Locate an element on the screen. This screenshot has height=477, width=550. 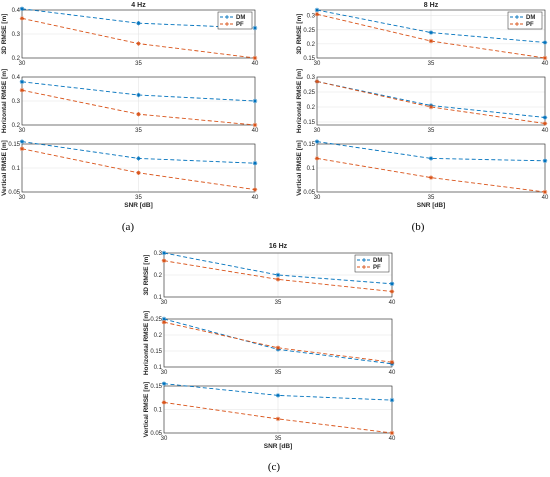
y-axis-label: Horizontal RMSE [m] is located at coordinates (146, 343).